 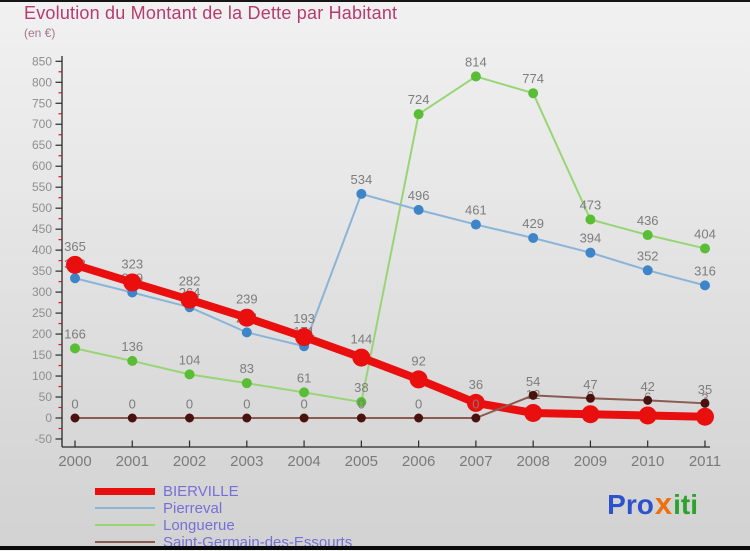 What do you see at coordinates (591, 238) in the screenshot?
I see `data-label: 394` at bounding box center [591, 238].